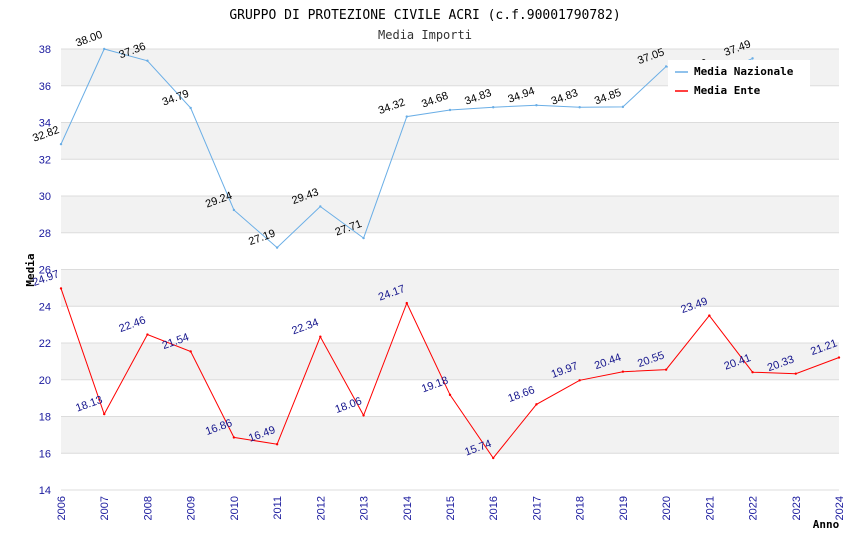  I want to click on y-tick-label: 20, so click(45, 381).